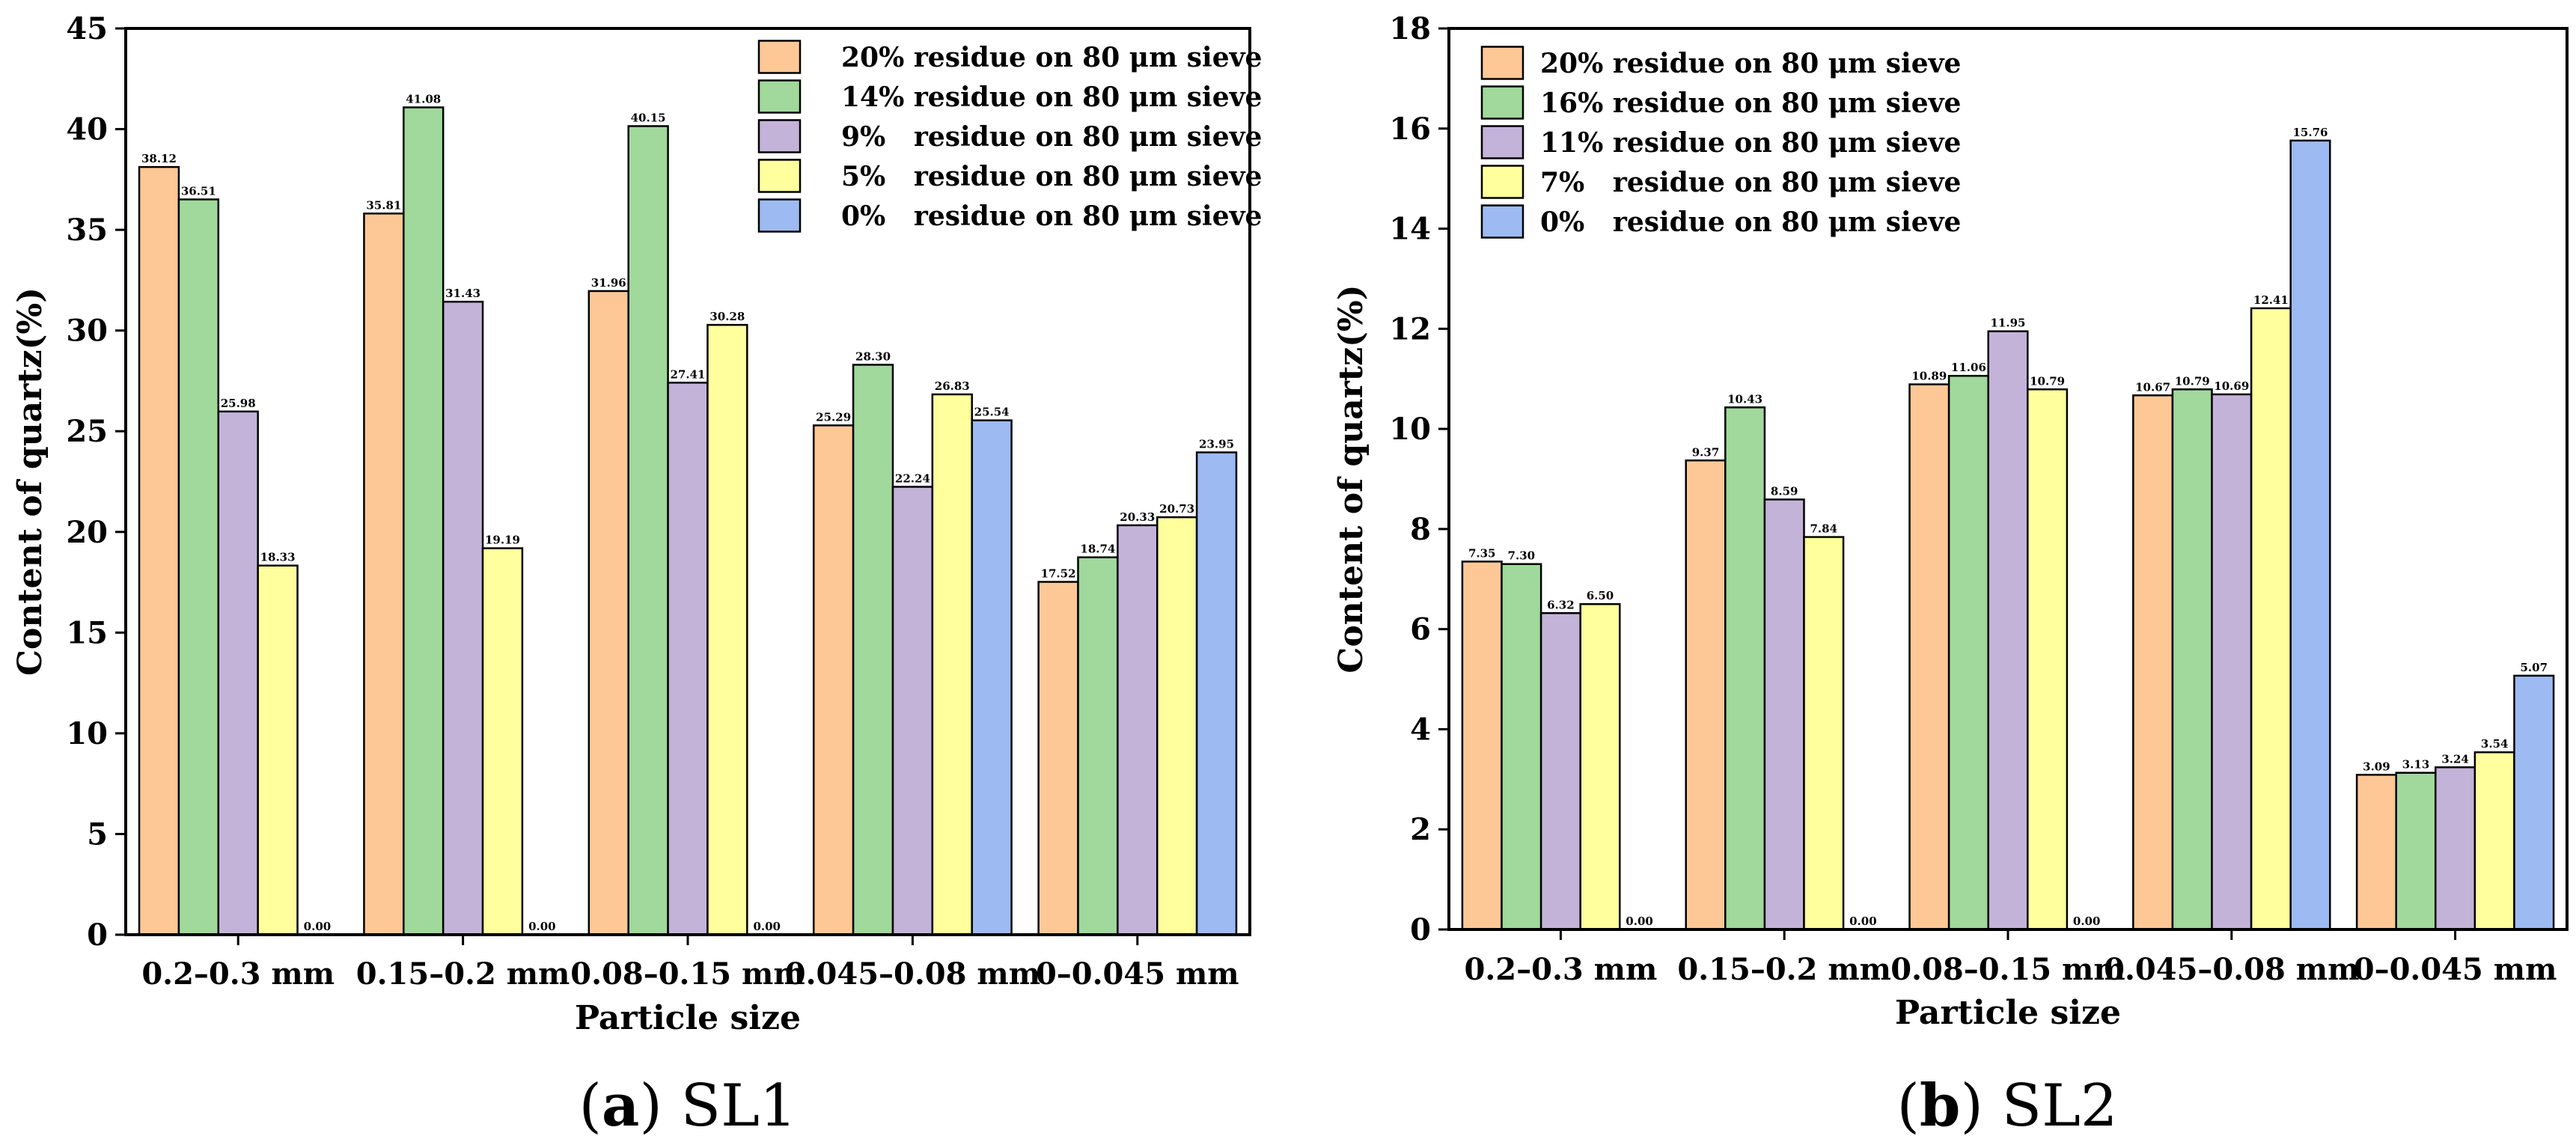 The height and width of the screenshot is (1148, 2576). Describe the element at coordinates (1137, 517) in the screenshot. I see `data-label: 20.33` at that location.